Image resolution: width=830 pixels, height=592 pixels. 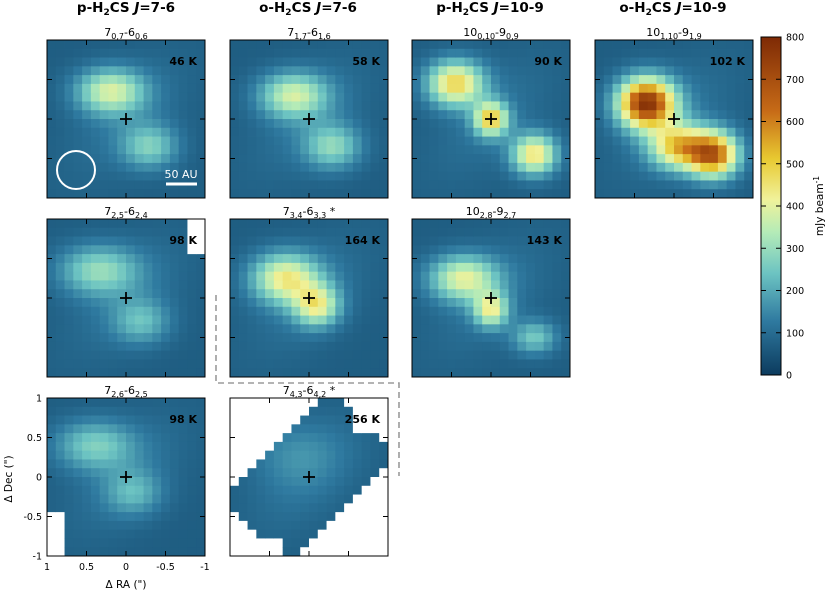 I want to click on panel-title-text: -6, so click(x=129, y=211).